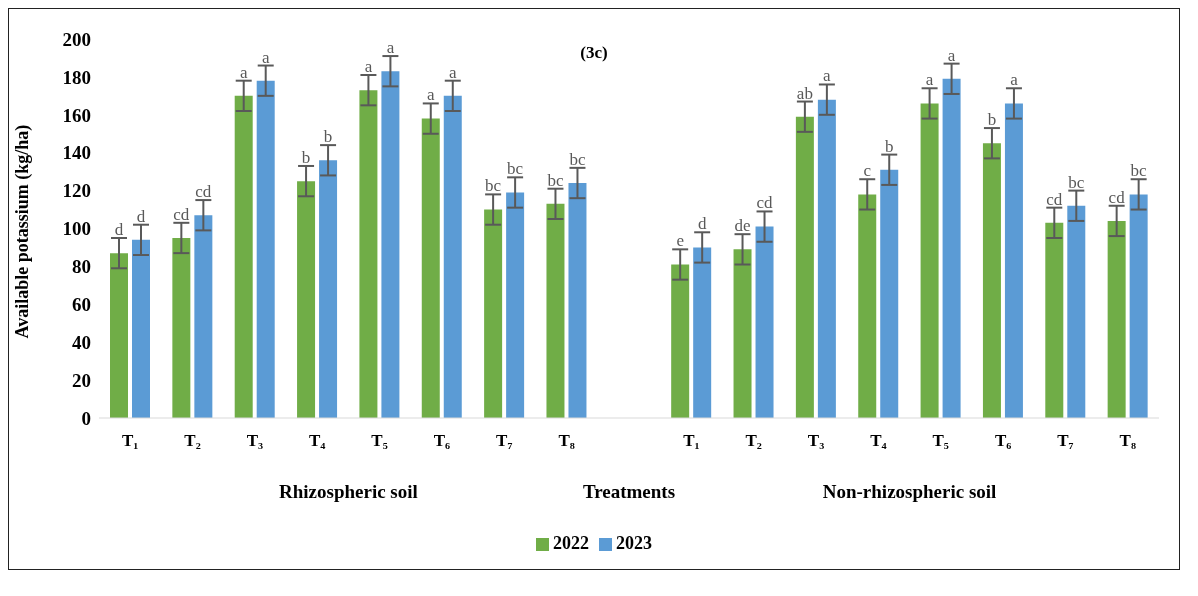 The height and width of the screenshot is (596, 1198). I want to click on y-tick-label: 80, so click(81, 267).